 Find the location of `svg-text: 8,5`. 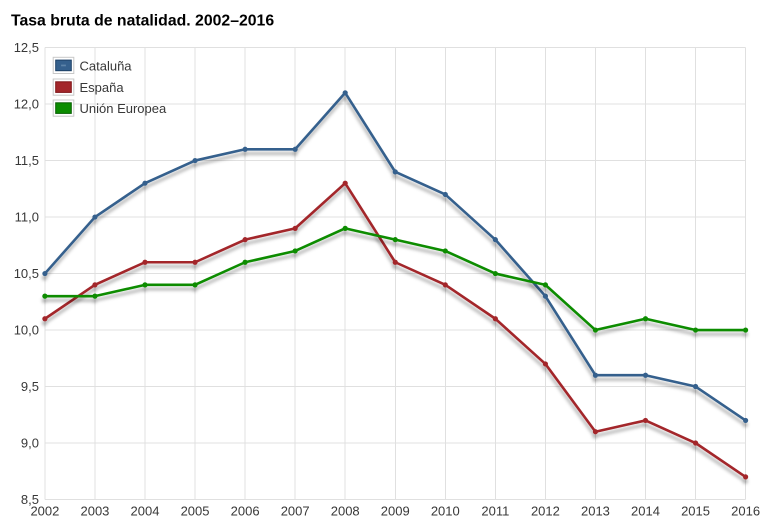

svg-text: 8,5 is located at coordinates (30, 499).